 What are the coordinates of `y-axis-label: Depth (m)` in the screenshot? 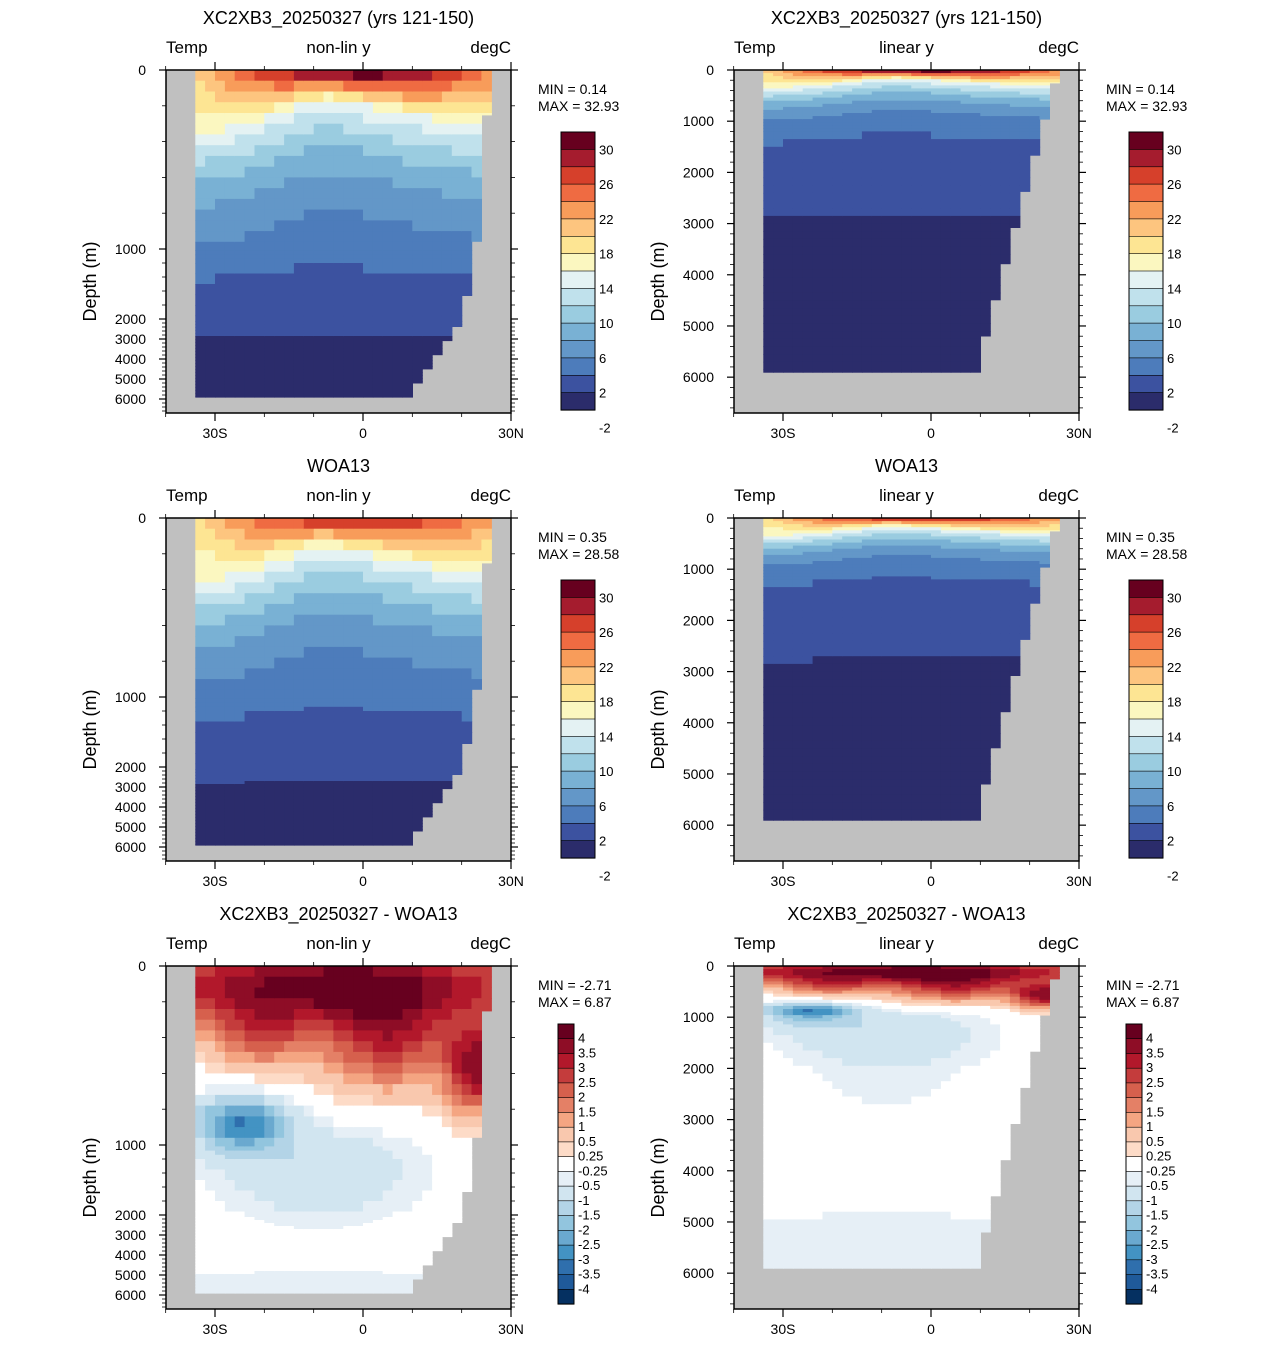 It's located at (90, 281).